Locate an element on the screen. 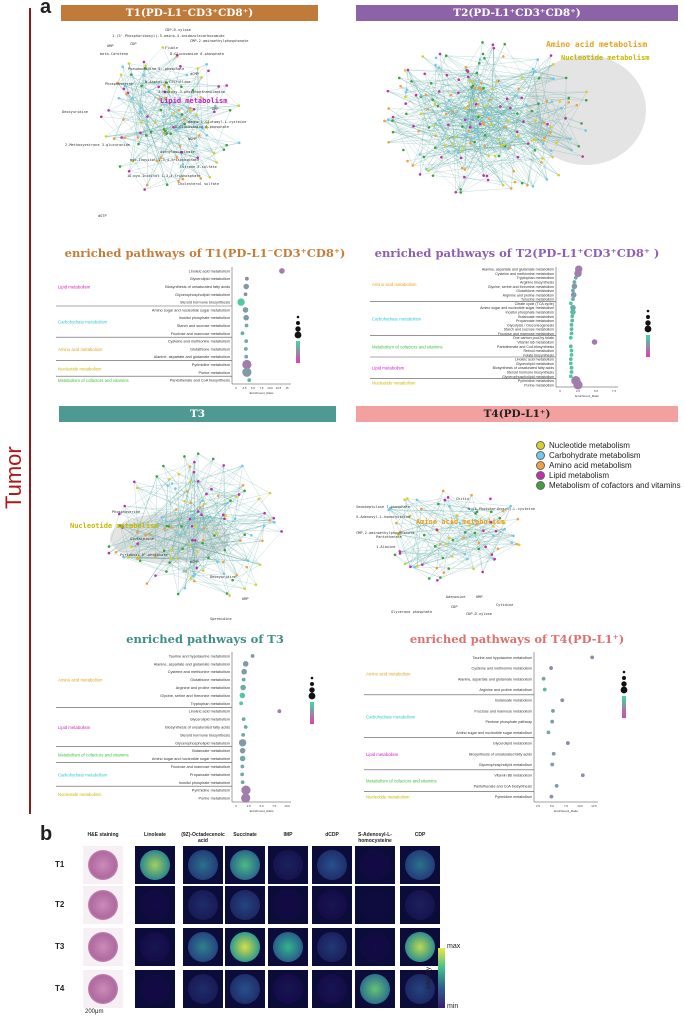  pathway-label: Steroid hormone biosynthesis is located at coordinates (531, 373).